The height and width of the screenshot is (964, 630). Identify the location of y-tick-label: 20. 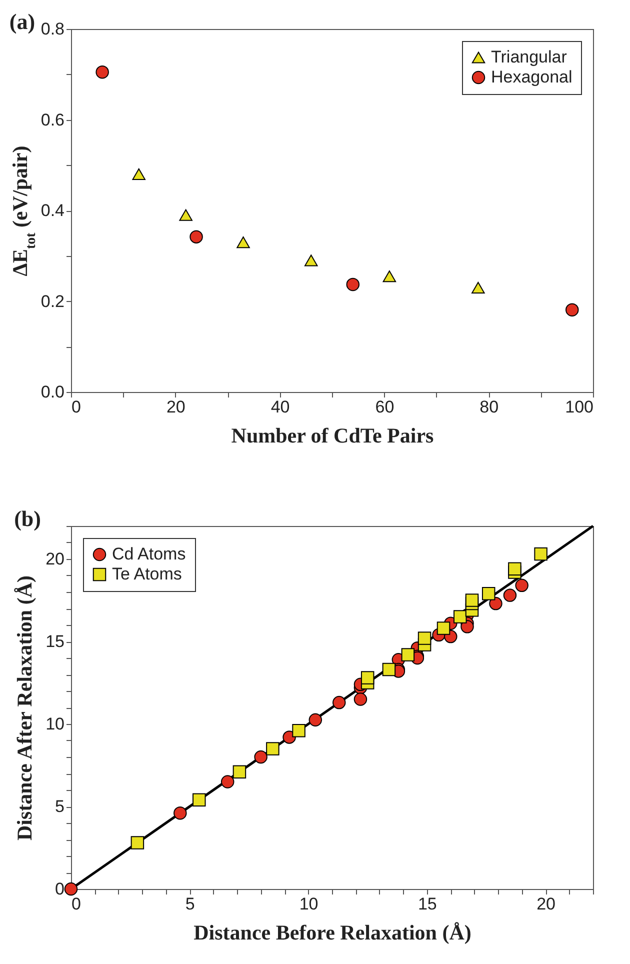
(55, 559).